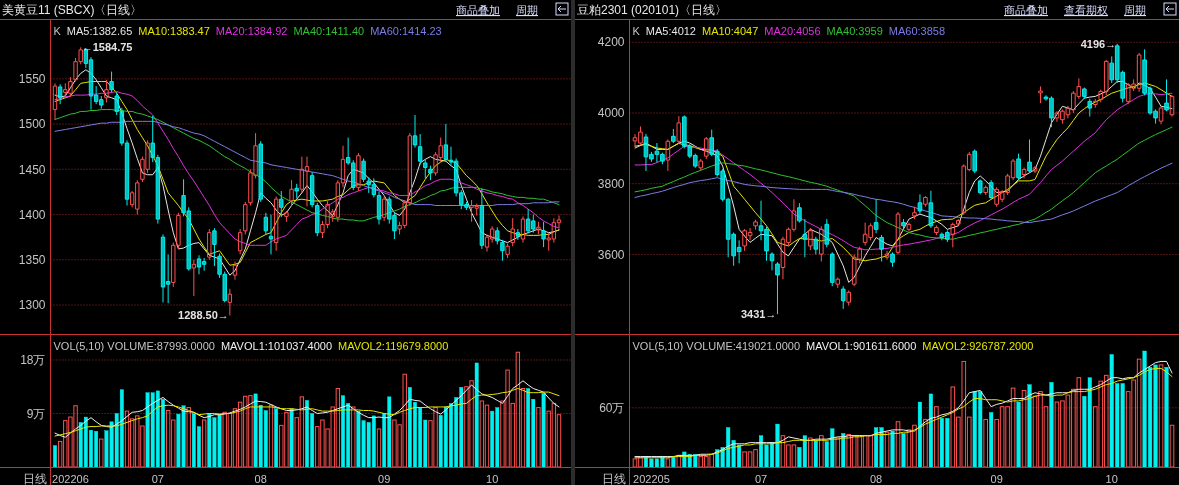  What do you see at coordinates (406, 31) in the screenshot?
I see `text: MA60:1414.23` at bounding box center [406, 31].